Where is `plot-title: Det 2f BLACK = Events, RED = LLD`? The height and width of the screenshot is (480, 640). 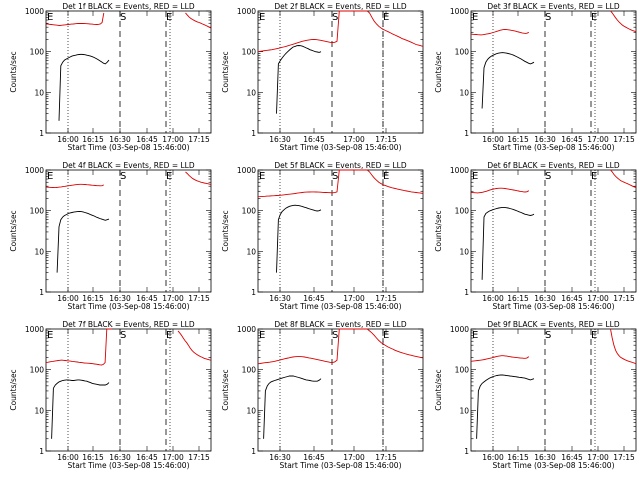 plot-title: Det 2f BLACK = Events, RED = LLD is located at coordinates (340, 6).